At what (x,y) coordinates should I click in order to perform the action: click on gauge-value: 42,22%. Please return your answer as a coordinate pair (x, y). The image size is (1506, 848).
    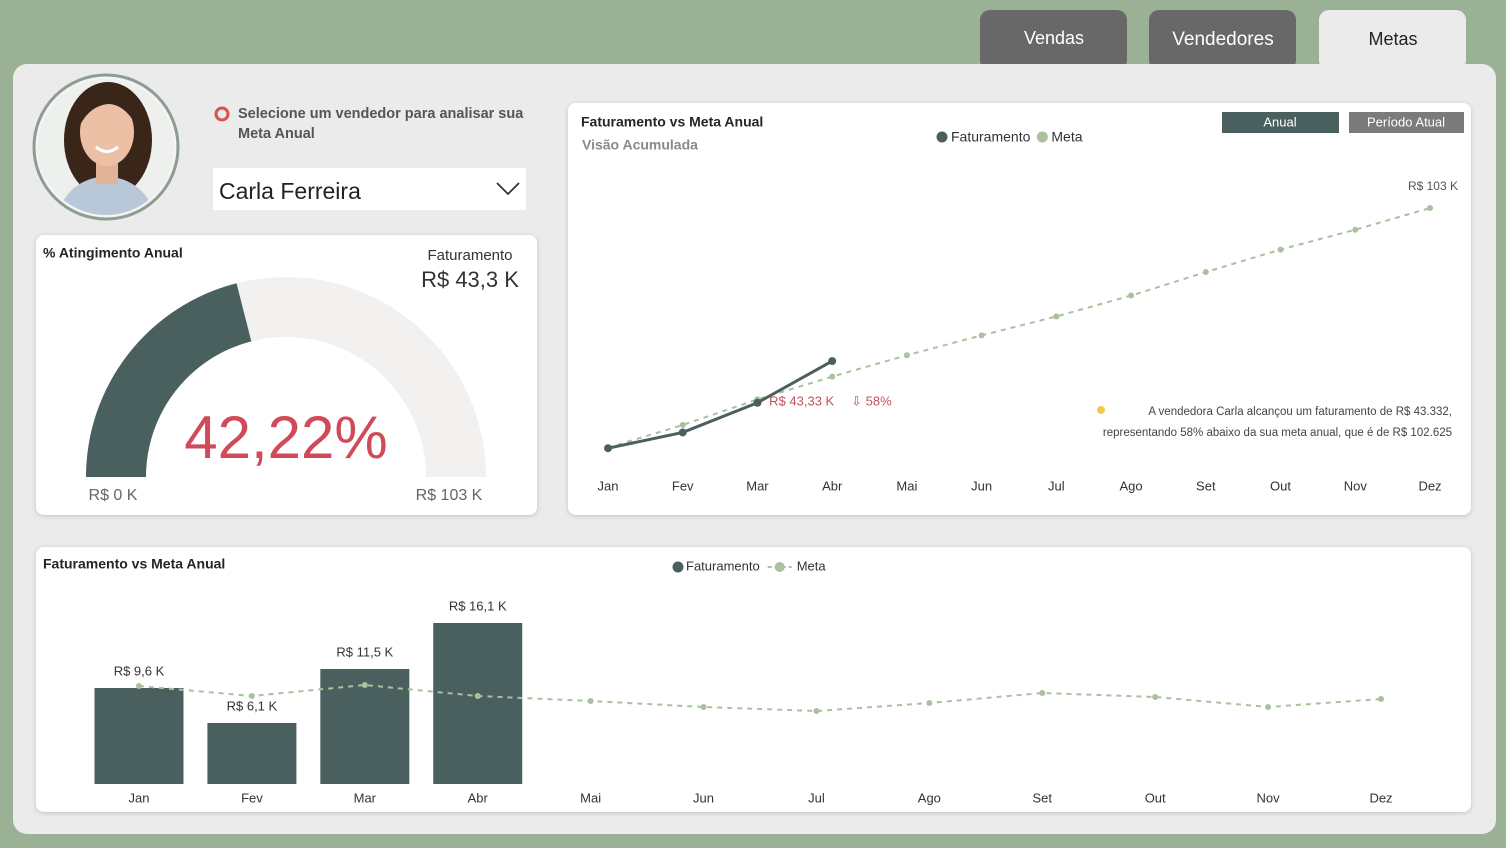
    Looking at the image, I should click on (286, 437).